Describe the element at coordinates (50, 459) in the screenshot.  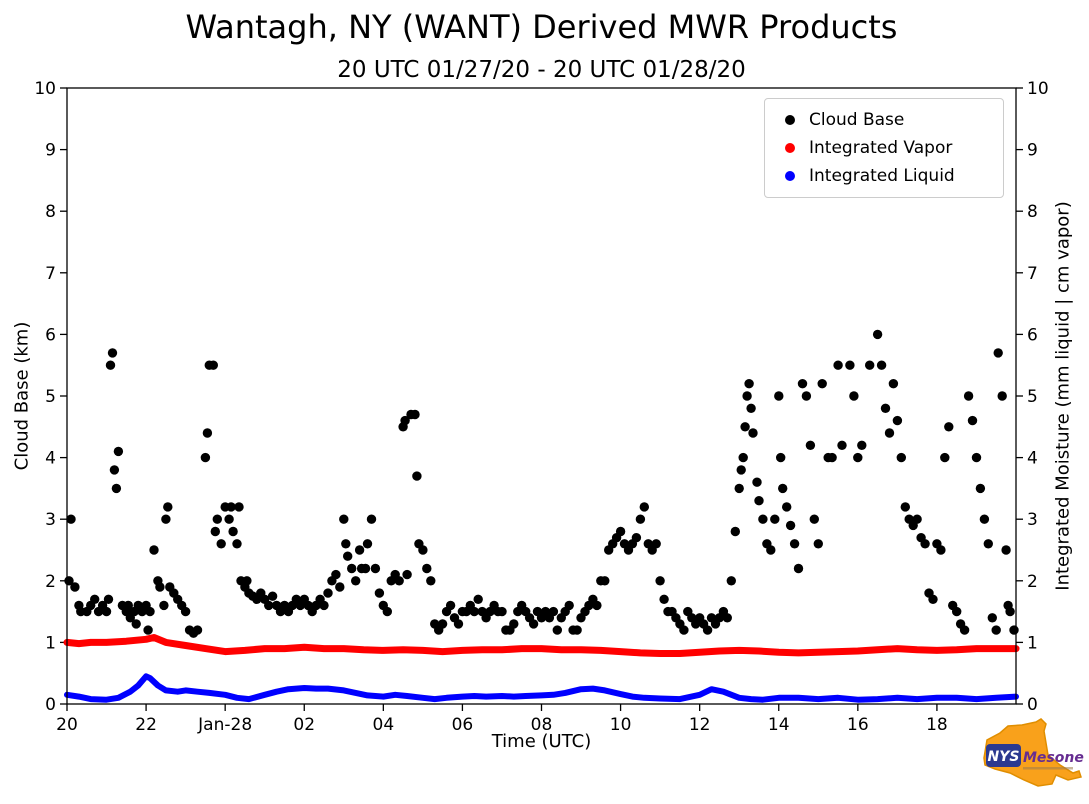
I see `y-tick-label-left: 4` at that location.